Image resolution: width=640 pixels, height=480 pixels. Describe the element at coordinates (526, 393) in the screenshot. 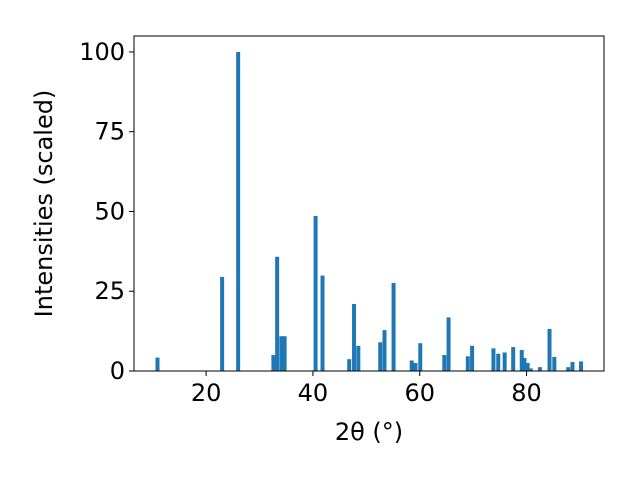

I see `x-tick-label: 80` at that location.